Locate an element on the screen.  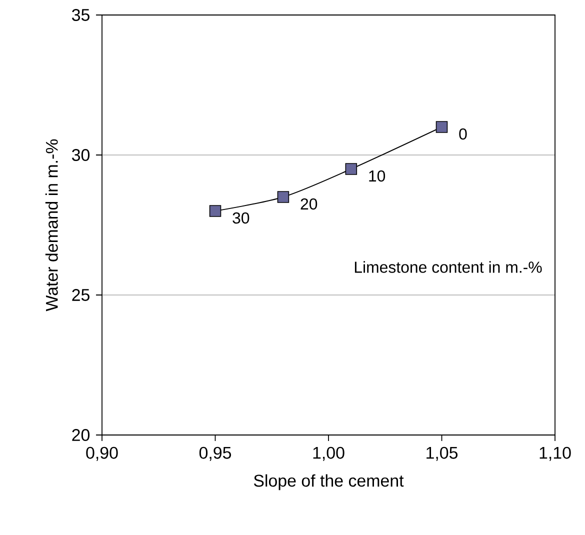
x-tick-label: 1,00 is located at coordinates (328, 453).